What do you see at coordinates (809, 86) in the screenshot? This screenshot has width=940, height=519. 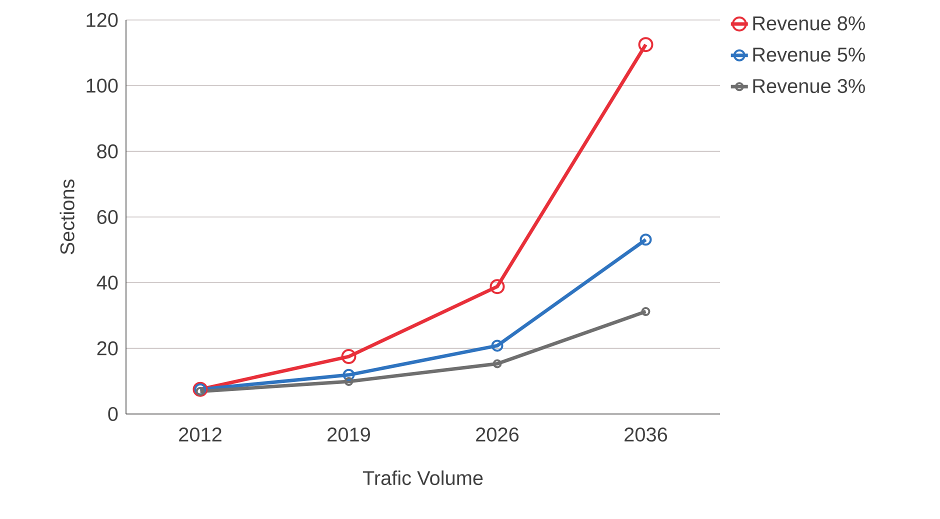 I see `legend-label: Revenue 3%` at bounding box center [809, 86].